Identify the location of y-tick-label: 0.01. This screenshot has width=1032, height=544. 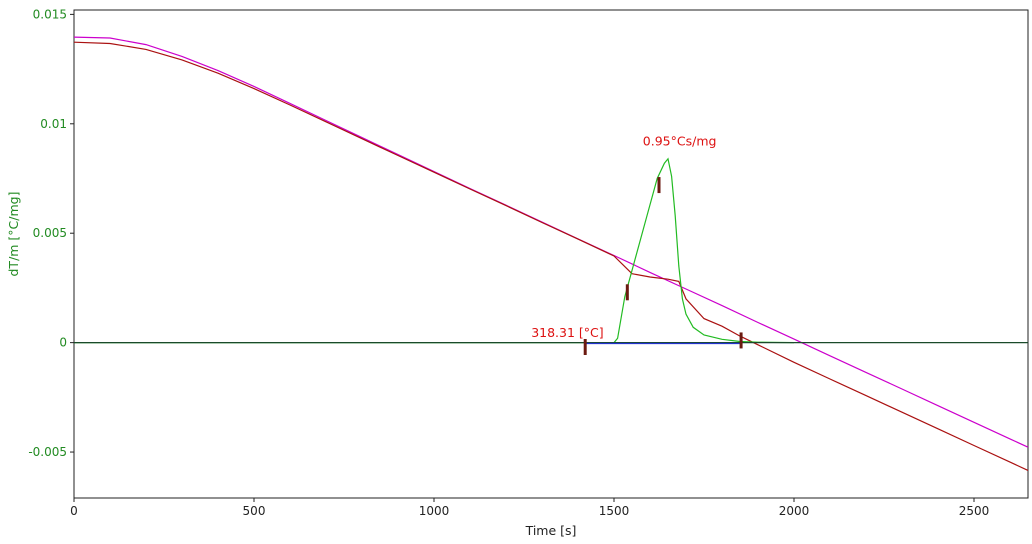
(53, 124).